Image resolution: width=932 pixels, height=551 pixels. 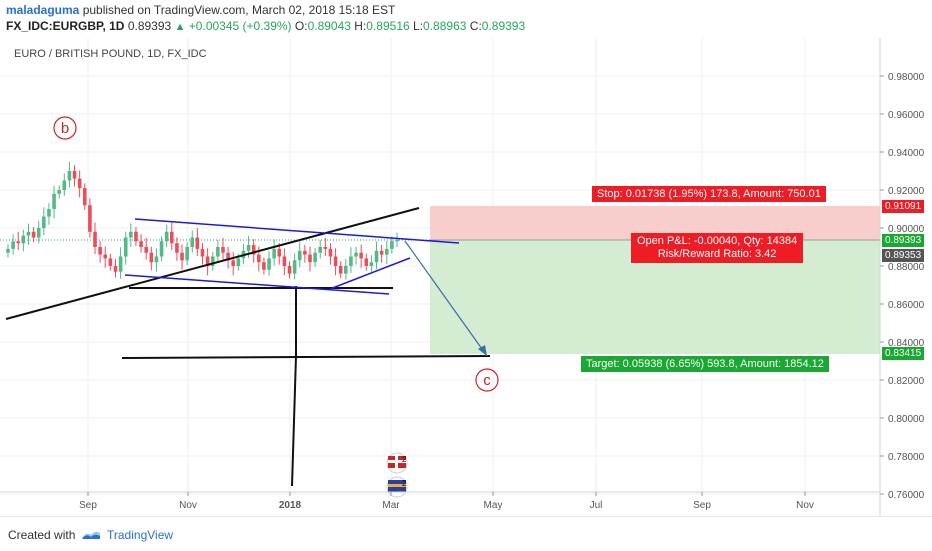 I want to click on price-tick-label: 0.84000, so click(x=906, y=343).